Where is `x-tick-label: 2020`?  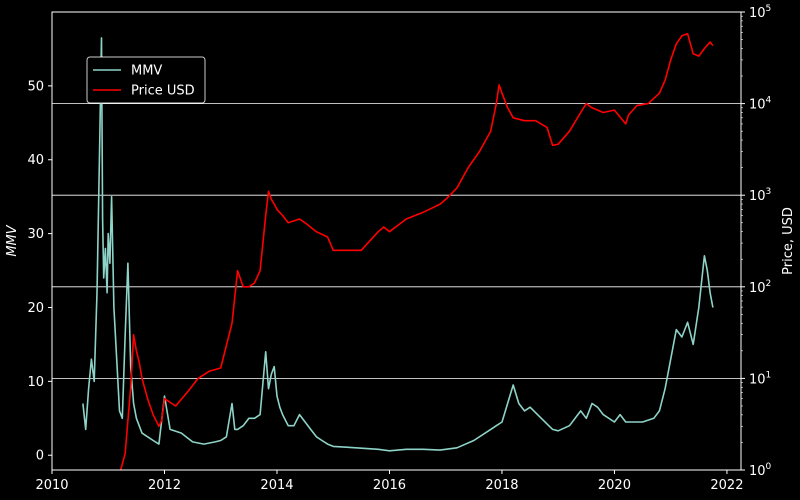 x-tick-label: 2020 is located at coordinates (614, 485).